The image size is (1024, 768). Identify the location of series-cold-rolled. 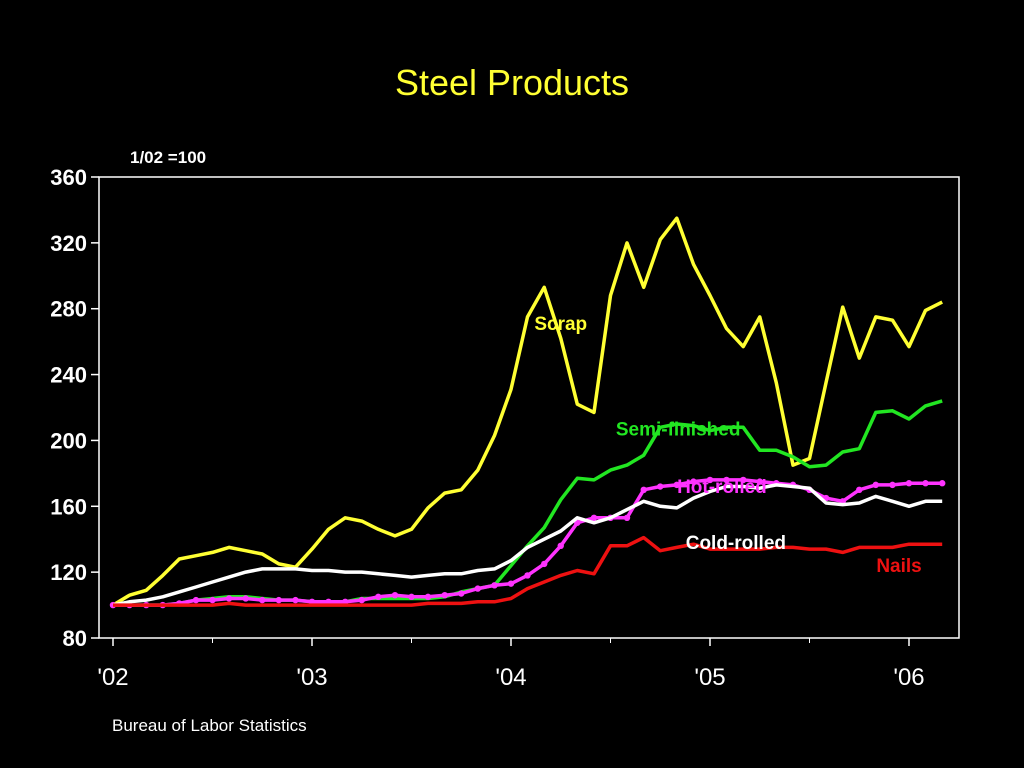
(527, 545).